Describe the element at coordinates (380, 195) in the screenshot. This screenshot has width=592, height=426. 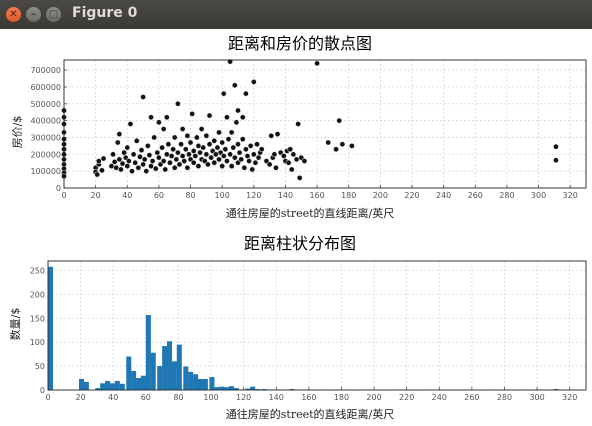
I see `scatter-xtick-label: 200` at that location.